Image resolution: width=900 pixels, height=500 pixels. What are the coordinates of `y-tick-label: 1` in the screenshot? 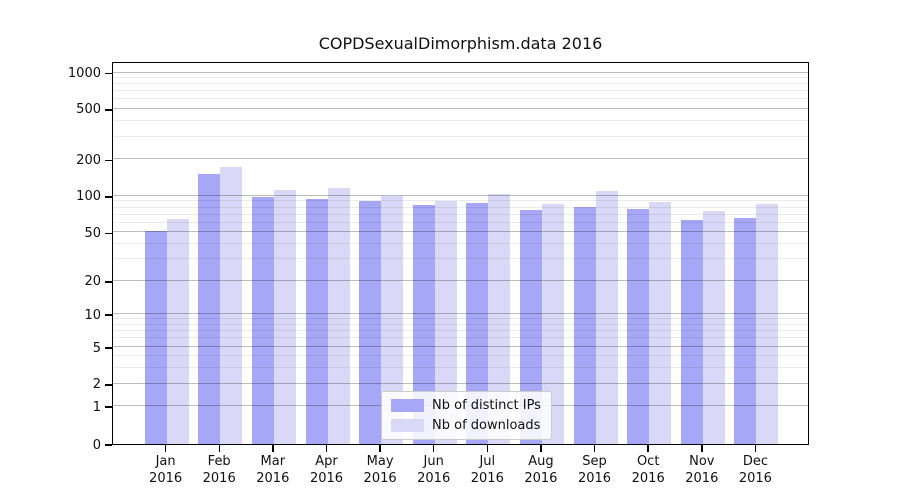 It's located at (96, 407).